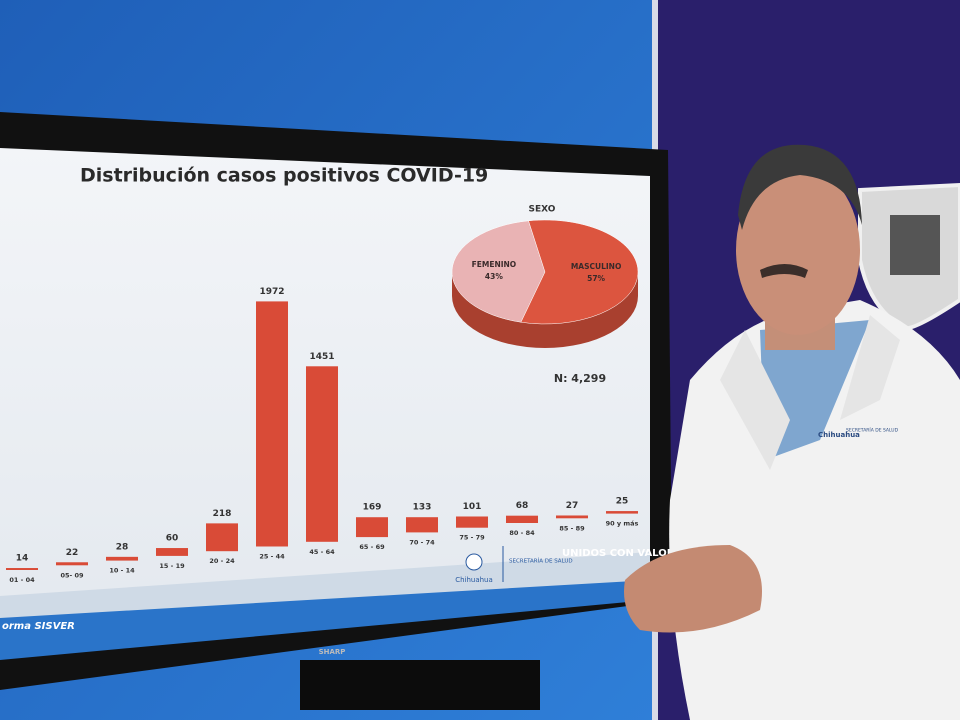 The image size is (960, 720). What do you see at coordinates (798, 250) in the screenshot?
I see `face` at bounding box center [798, 250].